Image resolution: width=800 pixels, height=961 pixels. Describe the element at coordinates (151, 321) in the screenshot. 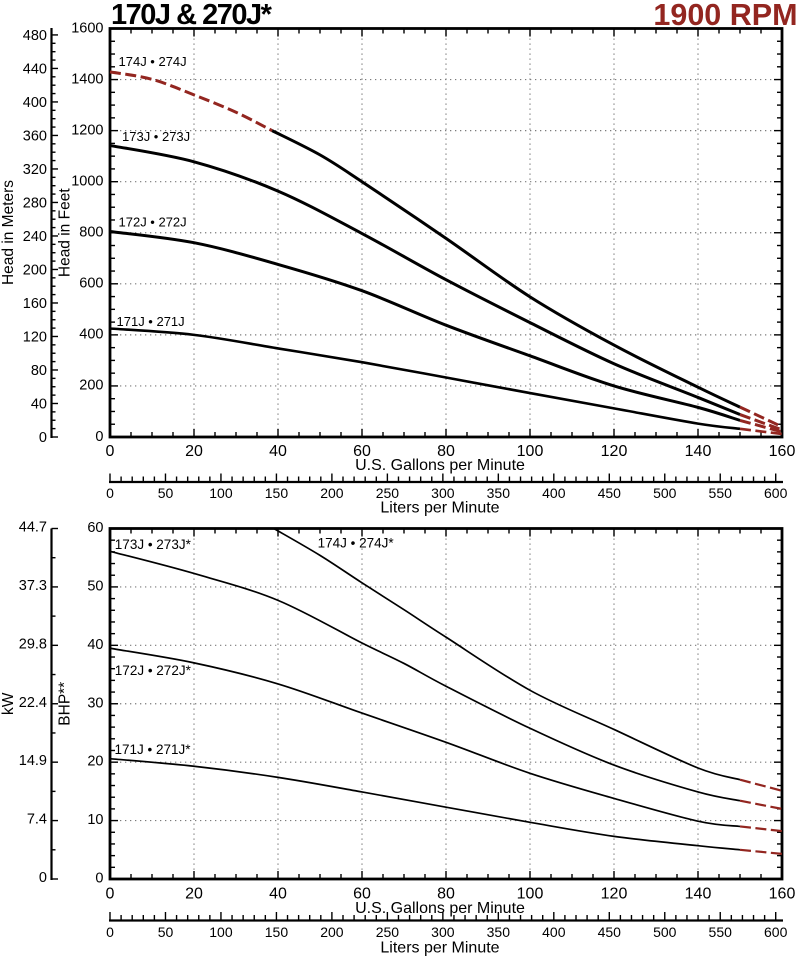

I see `svg-text: 171J • 271J` at that location.